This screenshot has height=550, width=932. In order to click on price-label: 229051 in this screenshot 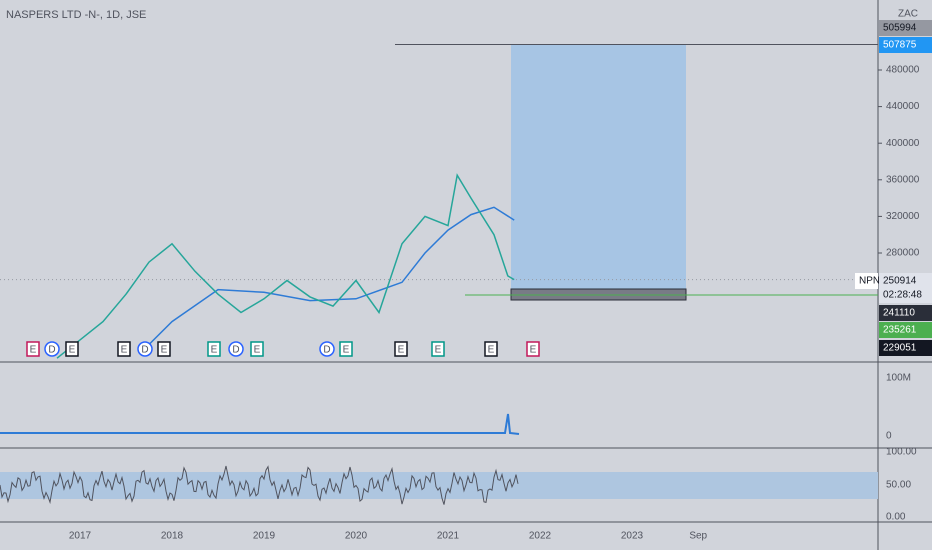, I will do `click(900, 348)`.